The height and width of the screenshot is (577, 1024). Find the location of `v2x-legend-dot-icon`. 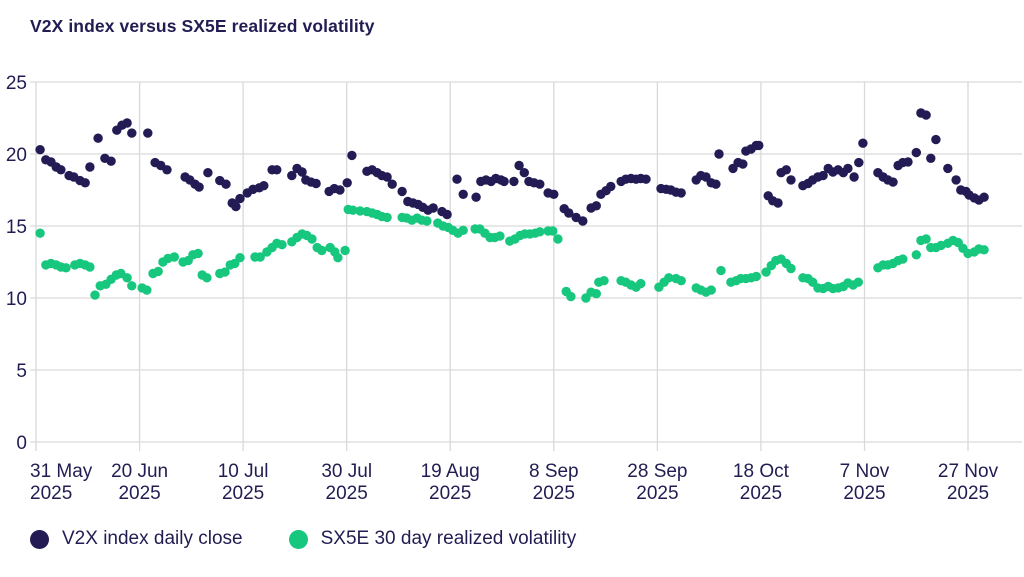

v2x-legend-dot-icon is located at coordinates (39, 539).